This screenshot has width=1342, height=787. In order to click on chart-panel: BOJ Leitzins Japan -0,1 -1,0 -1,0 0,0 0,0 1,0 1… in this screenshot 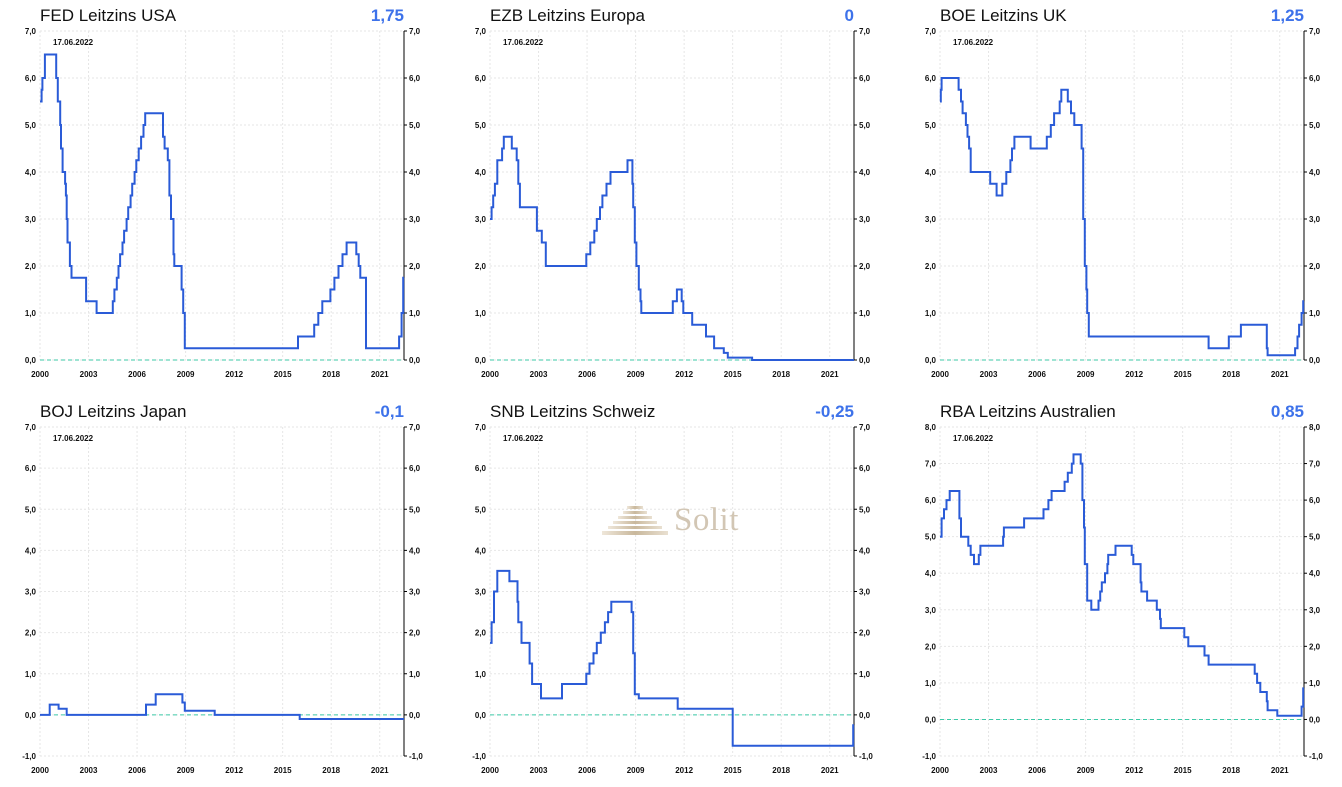, I will do `click(222, 588)`.